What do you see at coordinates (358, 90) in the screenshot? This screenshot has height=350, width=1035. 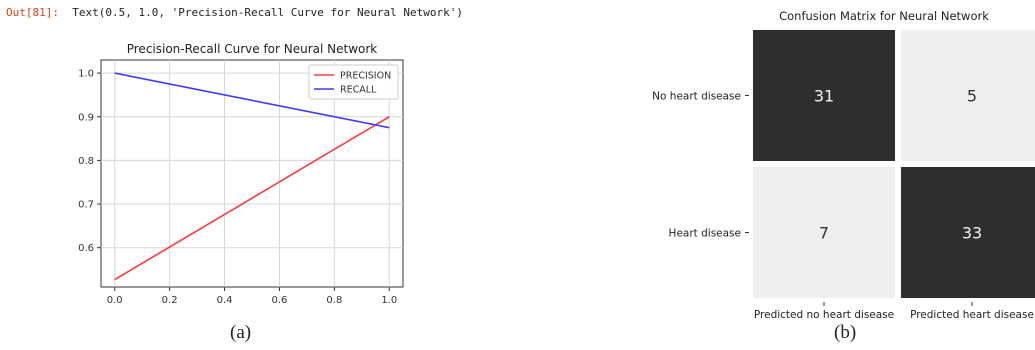 I see `pr-legend-label: RECALL` at bounding box center [358, 90].